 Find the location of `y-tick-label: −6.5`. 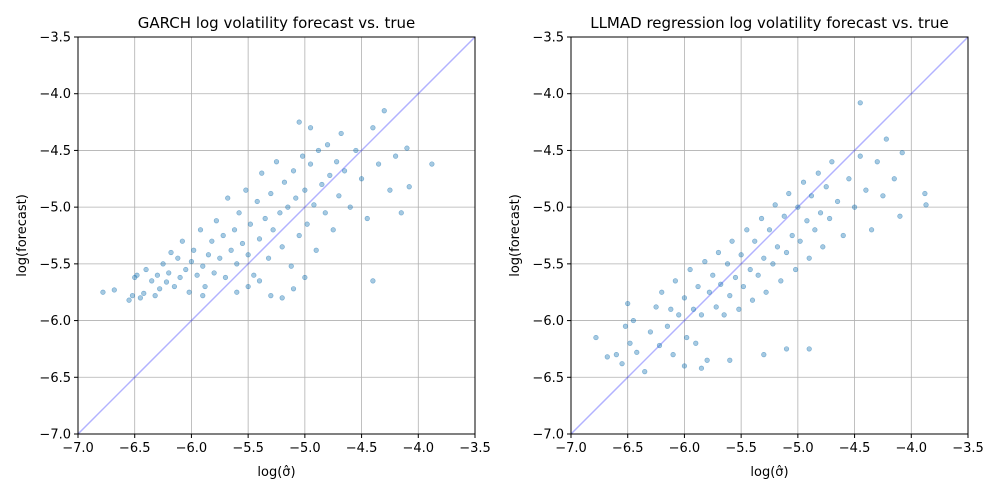

y-tick-label: −6.5 is located at coordinates (55, 378).